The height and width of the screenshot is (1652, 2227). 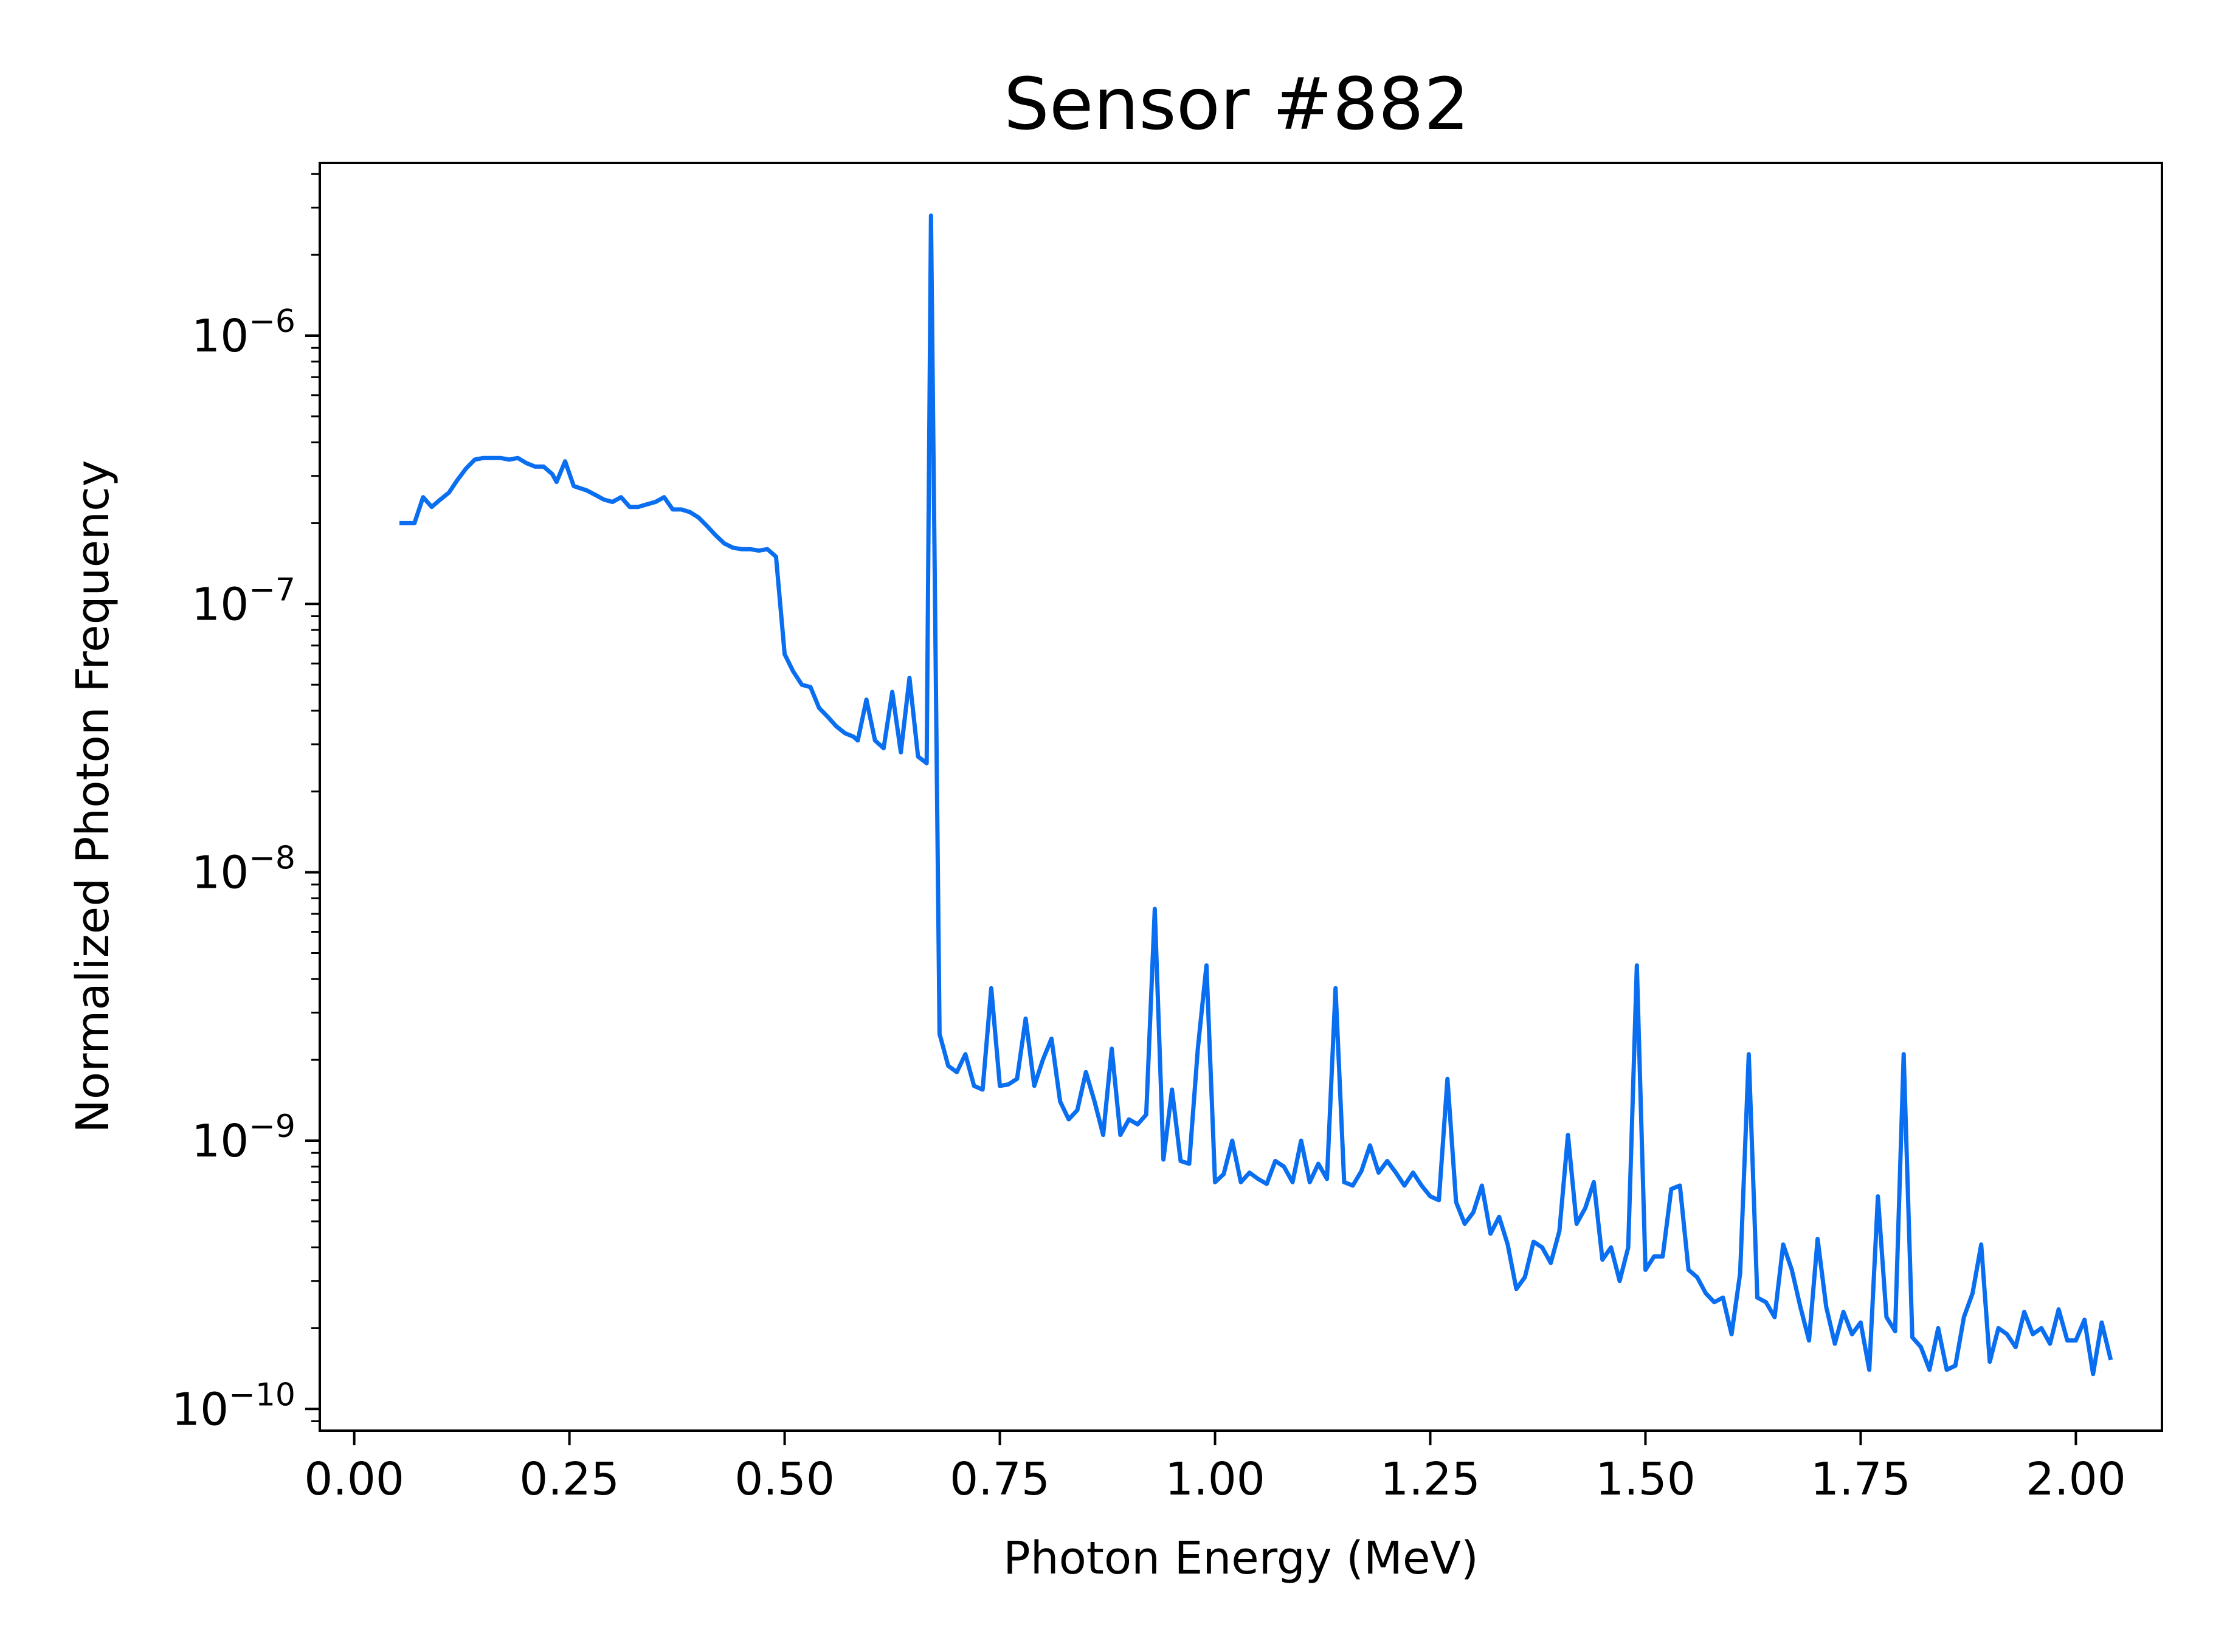 What do you see at coordinates (1861, 1479) in the screenshot?
I see `x-tick-label: 1.75` at bounding box center [1861, 1479].